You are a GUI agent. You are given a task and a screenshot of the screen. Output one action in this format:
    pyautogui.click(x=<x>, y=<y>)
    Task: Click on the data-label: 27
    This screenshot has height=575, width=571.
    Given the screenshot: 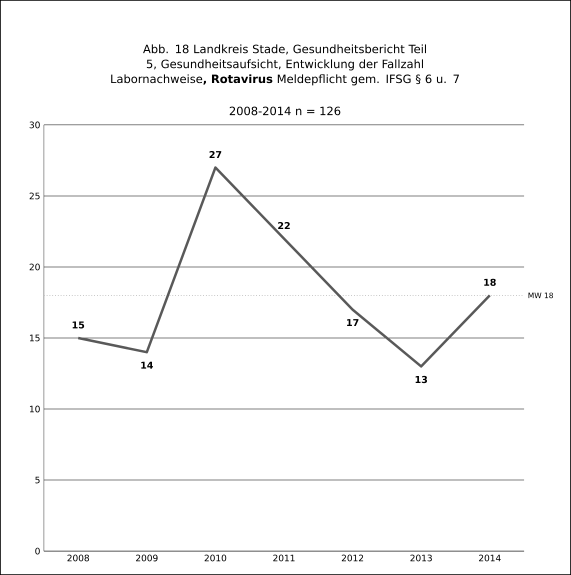 What is the action you would take?
    pyautogui.click(x=216, y=154)
    